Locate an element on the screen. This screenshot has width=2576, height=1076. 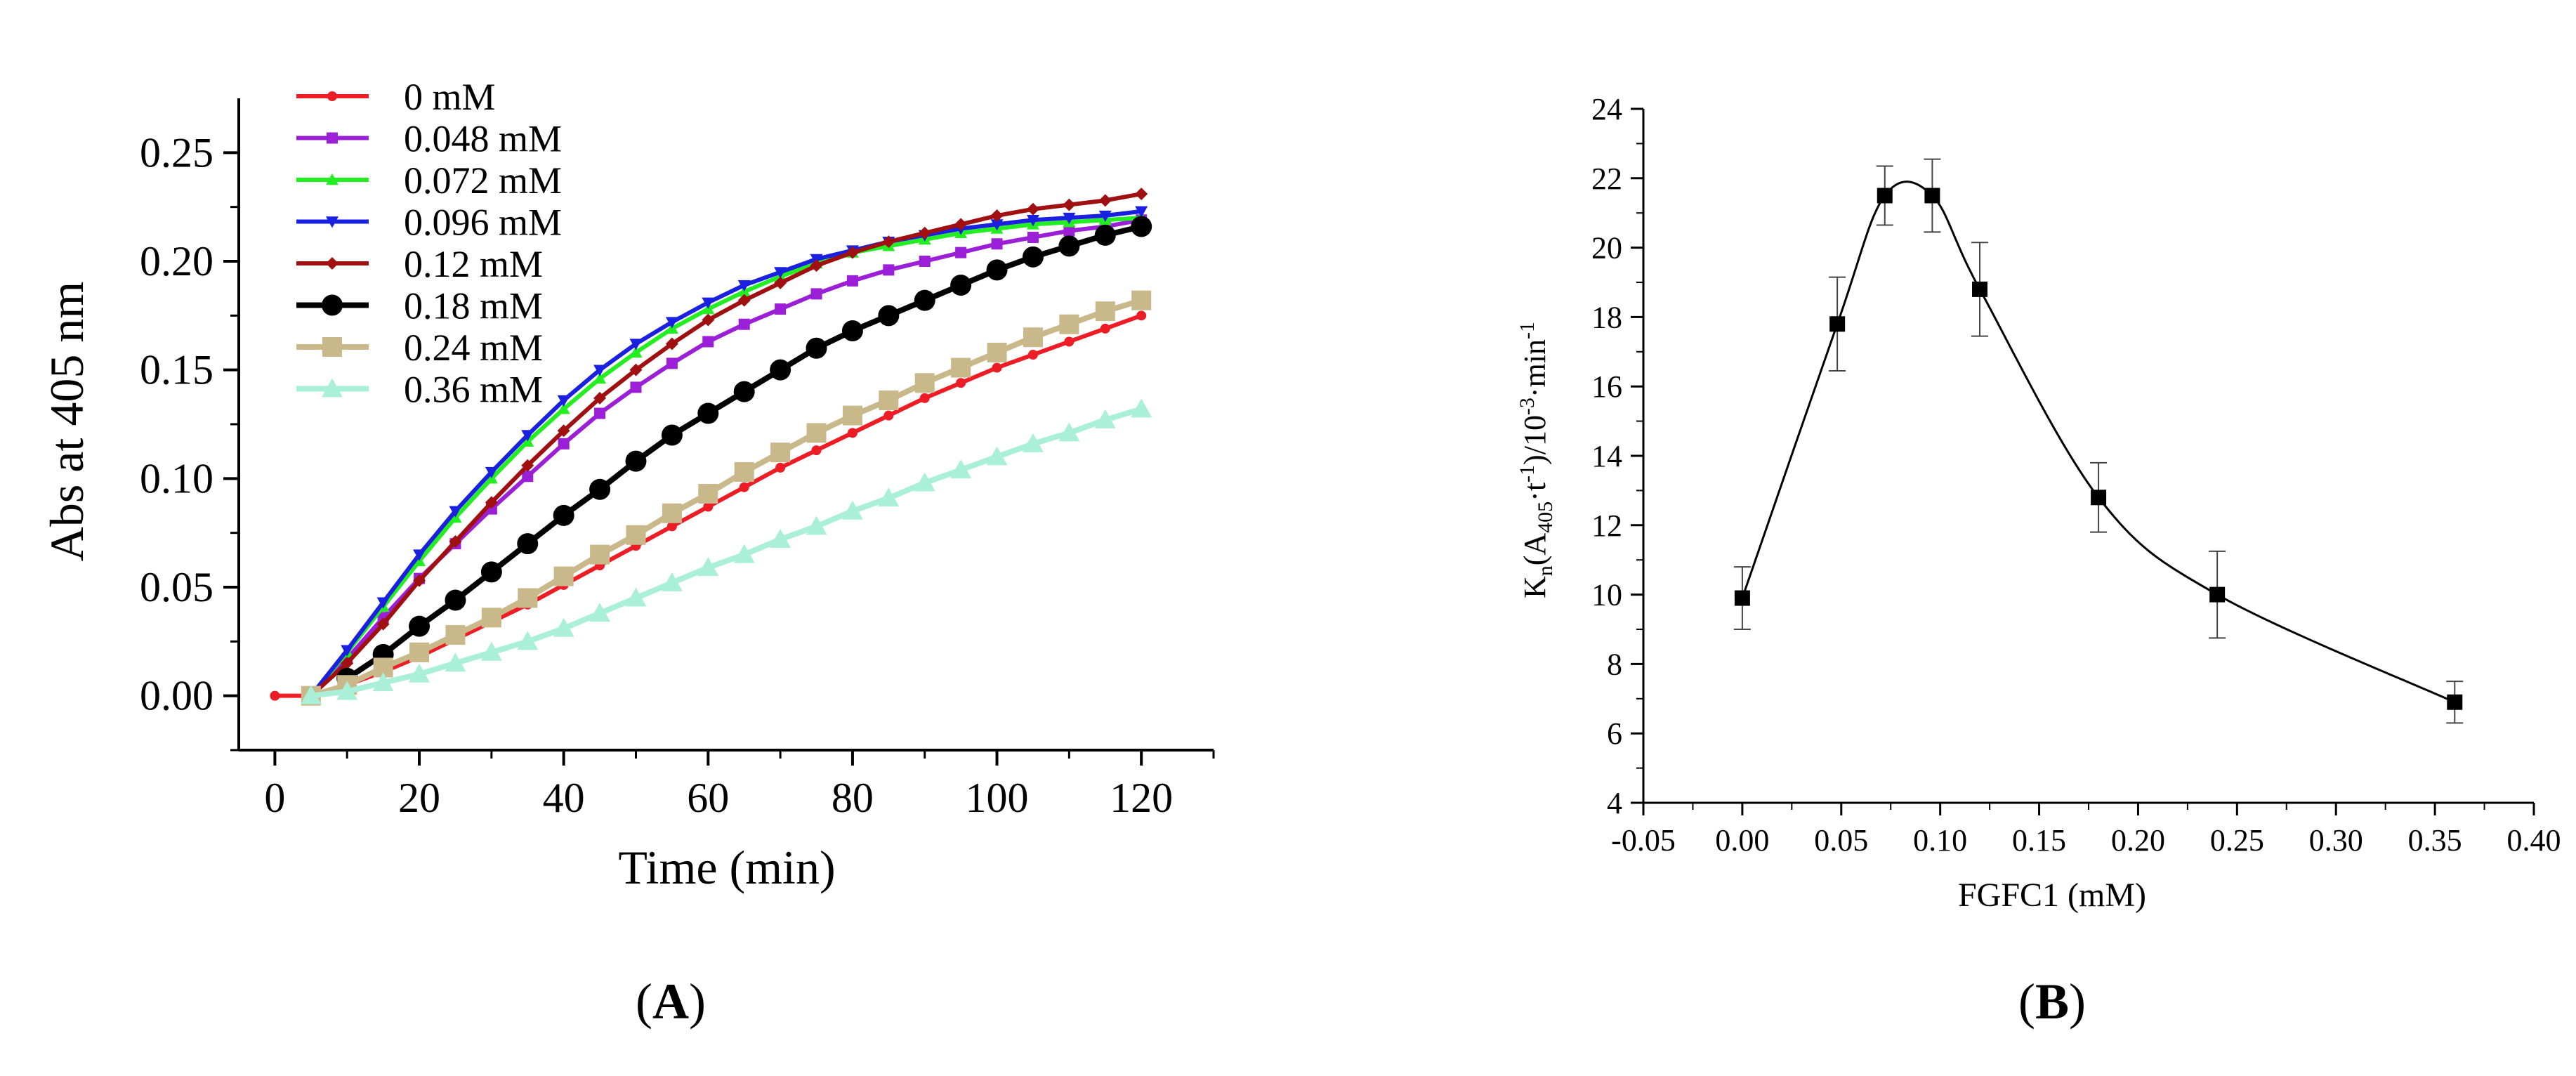
panel-b-y-tick-label: 12 is located at coordinates (1607, 526).